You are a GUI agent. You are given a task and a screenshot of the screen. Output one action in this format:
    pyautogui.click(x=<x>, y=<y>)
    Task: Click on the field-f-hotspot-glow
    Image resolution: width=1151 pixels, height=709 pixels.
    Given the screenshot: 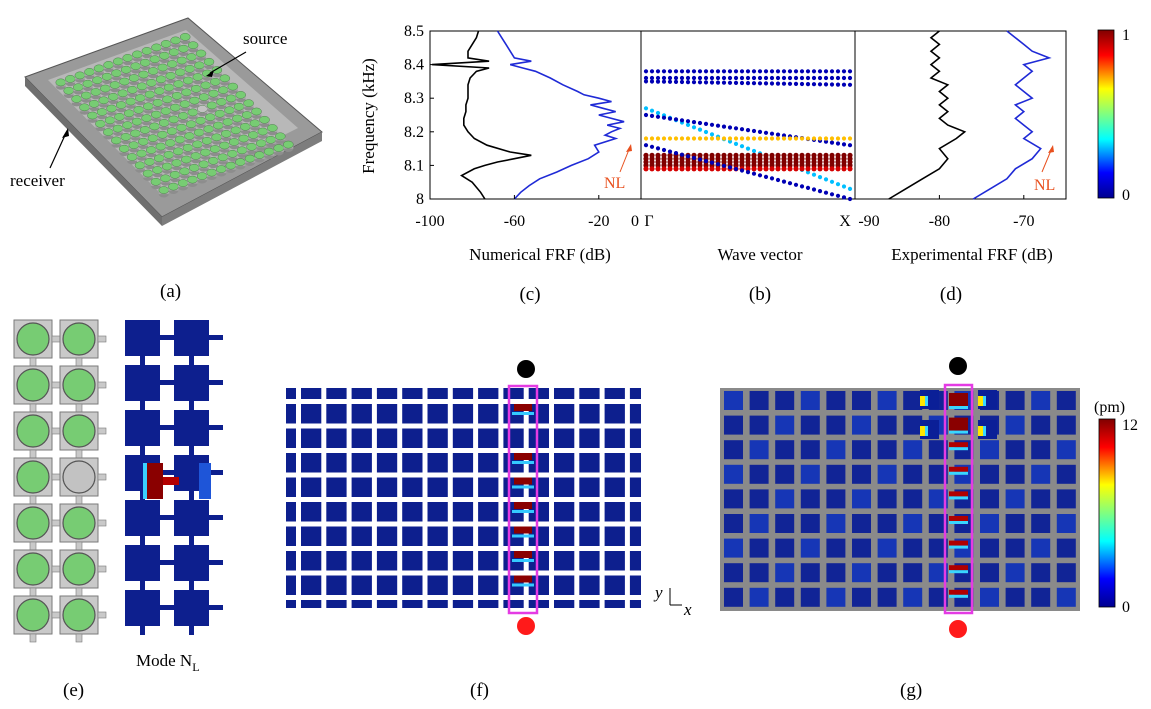 What is the action you would take?
    pyautogui.click(x=523, y=413)
    